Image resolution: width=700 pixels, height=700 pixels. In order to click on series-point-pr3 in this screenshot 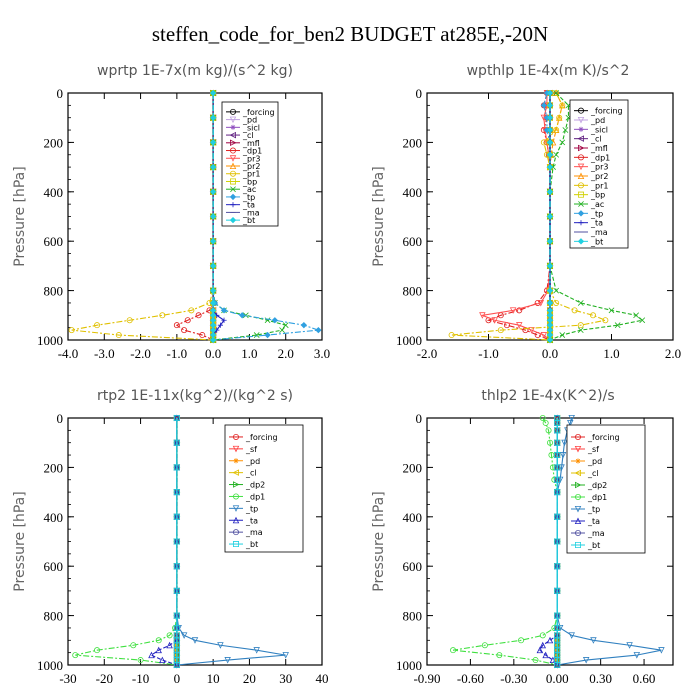, I will do `click(541, 303)`.